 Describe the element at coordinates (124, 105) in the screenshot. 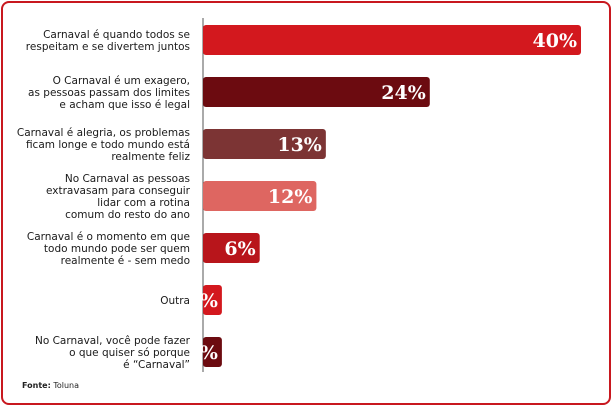

I see `category-label-line: e acham que isso é legal` at that location.